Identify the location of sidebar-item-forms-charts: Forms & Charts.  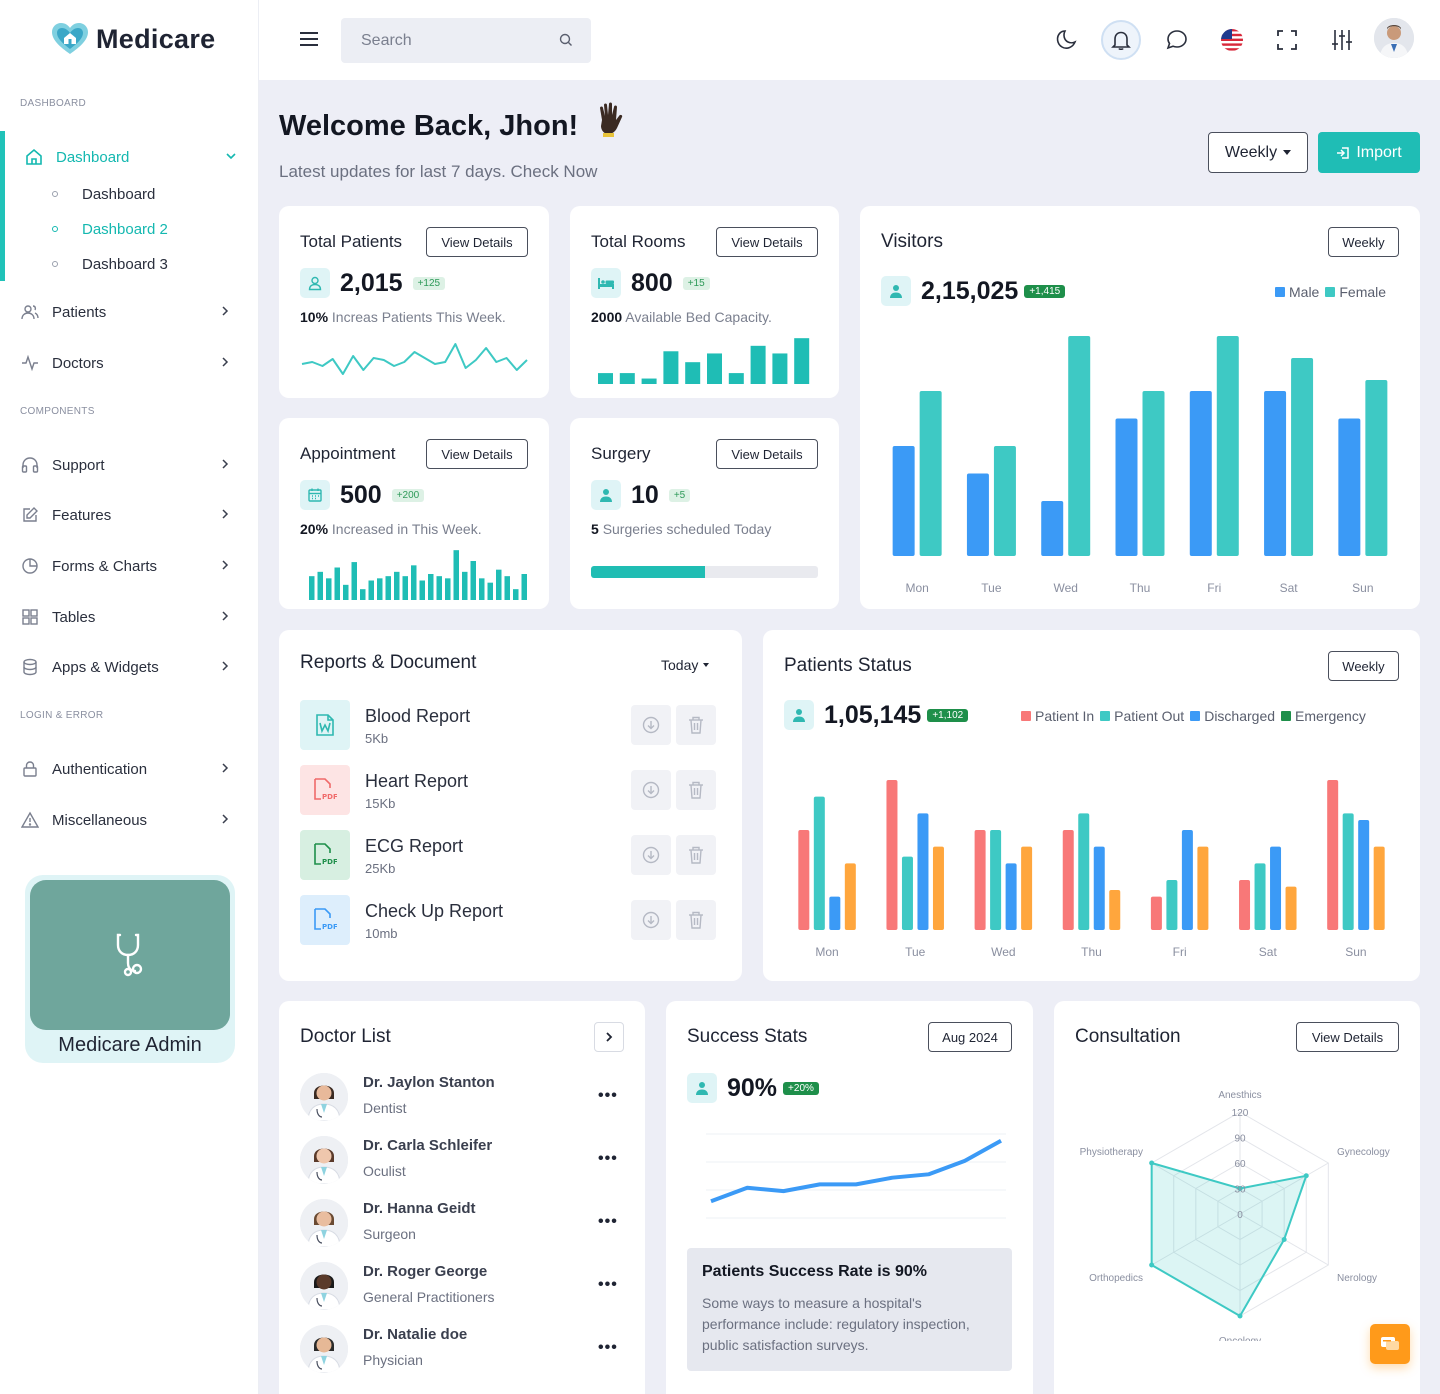
(129, 566).